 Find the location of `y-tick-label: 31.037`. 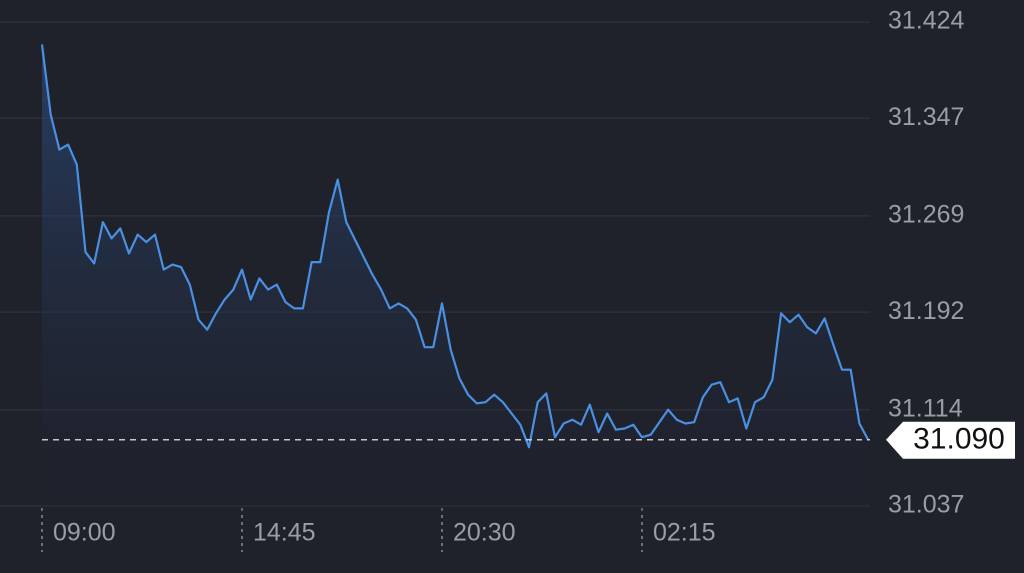

y-tick-label: 31.037 is located at coordinates (926, 505).